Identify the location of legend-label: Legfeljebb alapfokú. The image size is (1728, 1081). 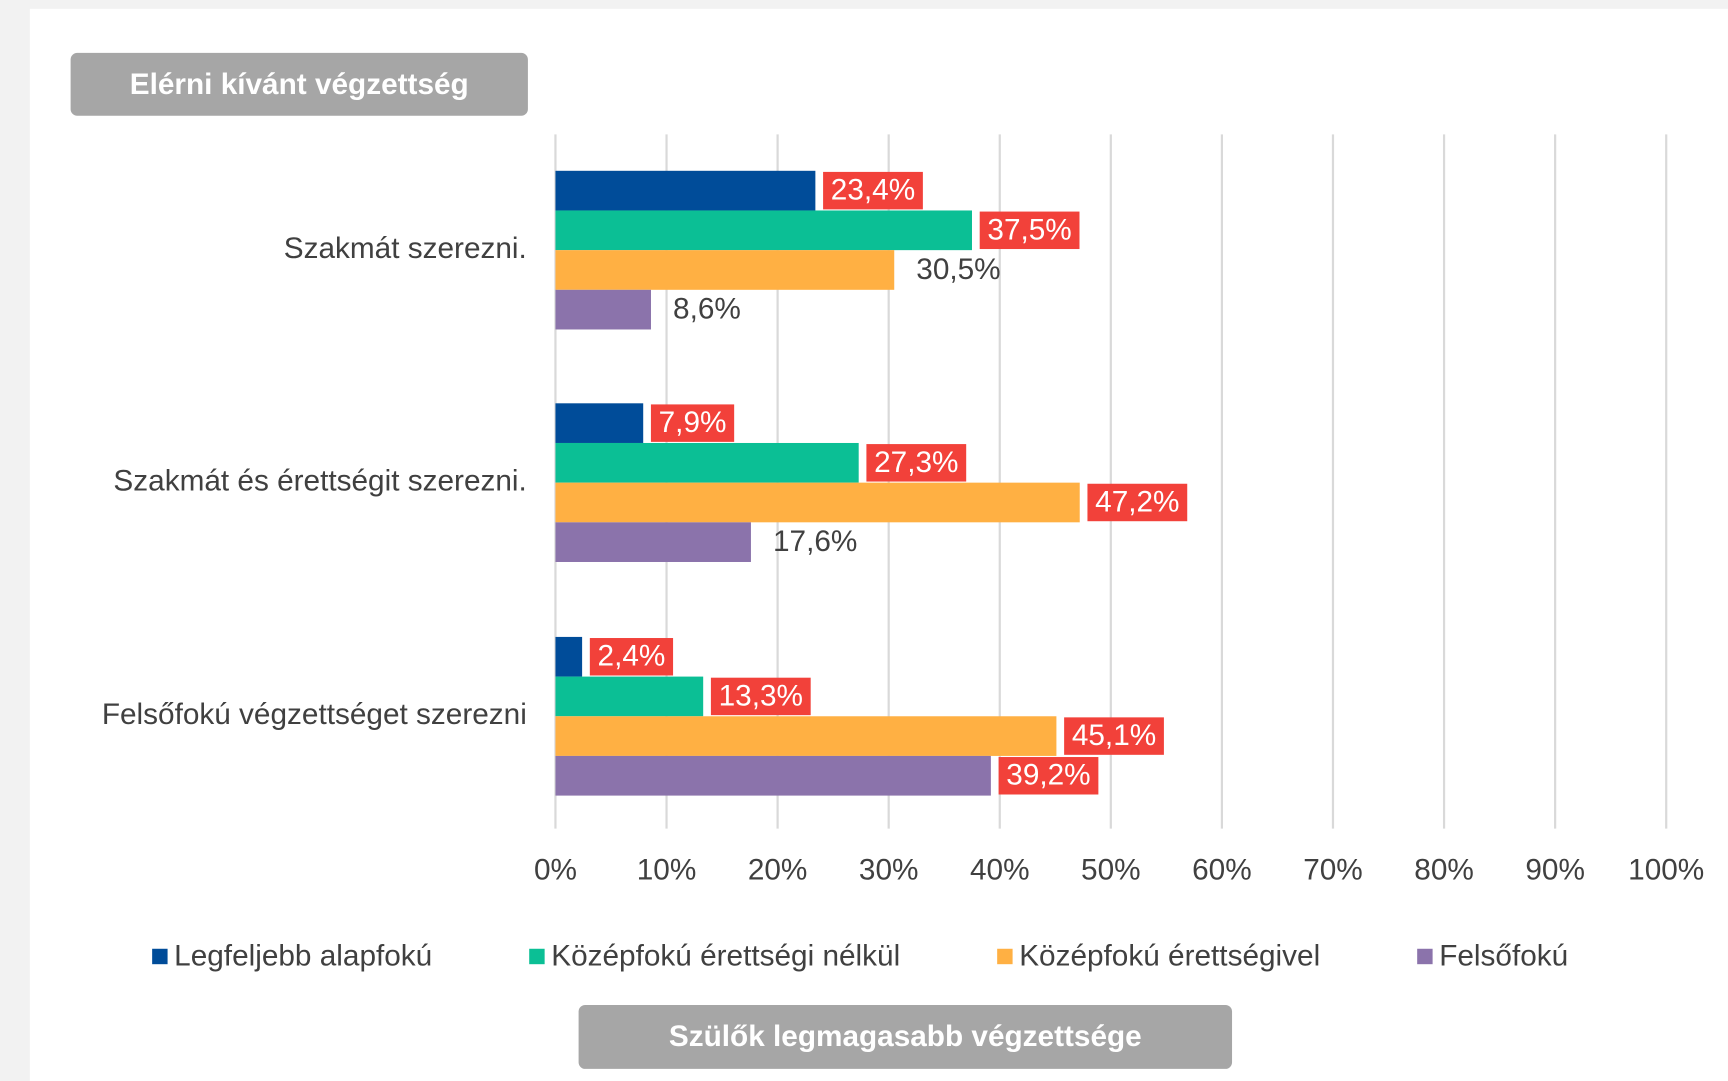
(303, 955).